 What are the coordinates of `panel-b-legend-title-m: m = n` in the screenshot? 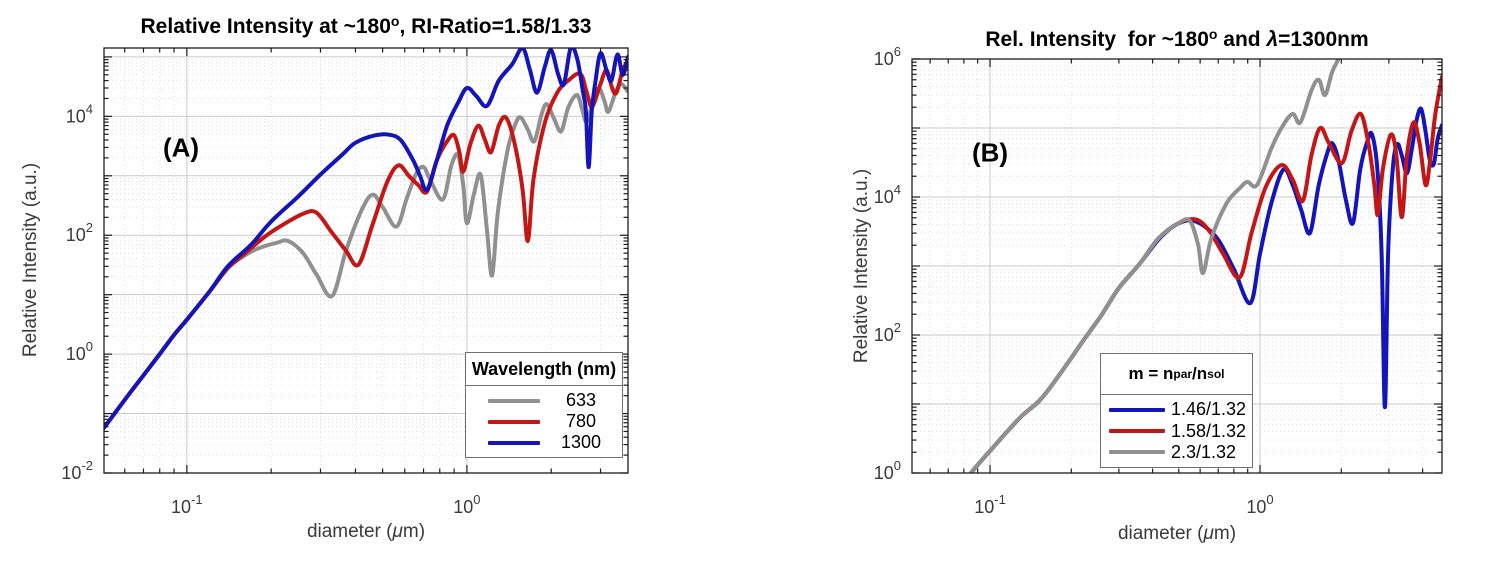 It's located at (1151, 373).